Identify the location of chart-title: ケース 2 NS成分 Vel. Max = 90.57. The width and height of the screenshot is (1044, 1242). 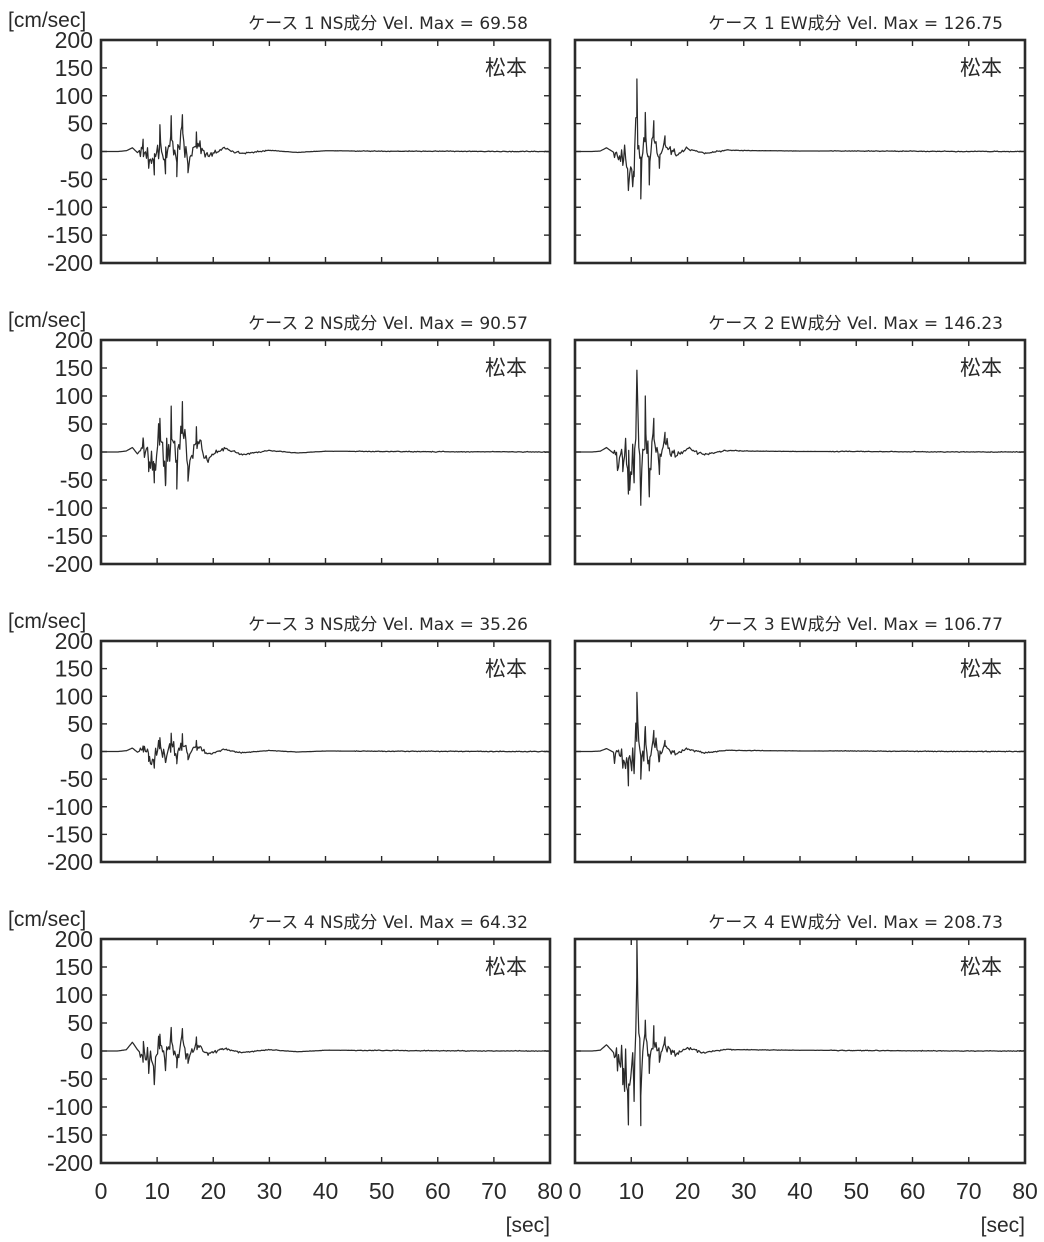
(388, 324).